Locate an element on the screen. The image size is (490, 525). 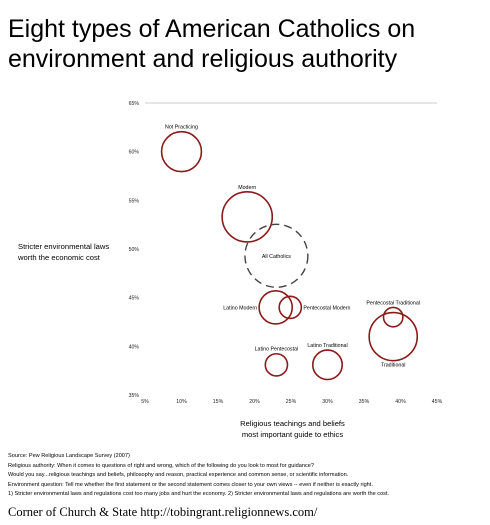
y-tick-label: 65% is located at coordinates (134, 104).